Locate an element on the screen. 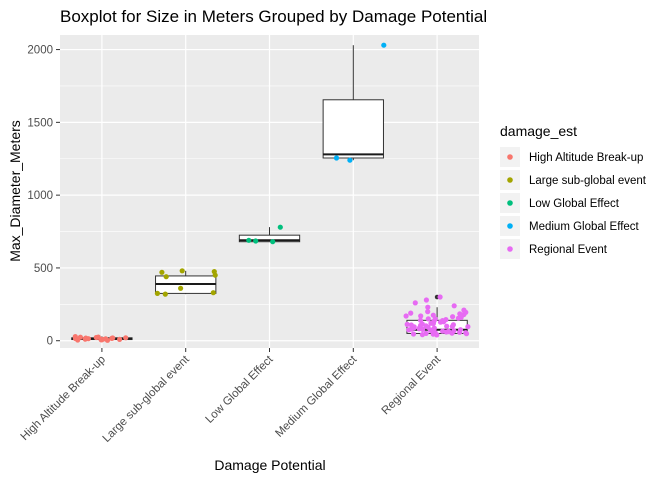  legend-label: Medium Global Effect is located at coordinates (584, 227).